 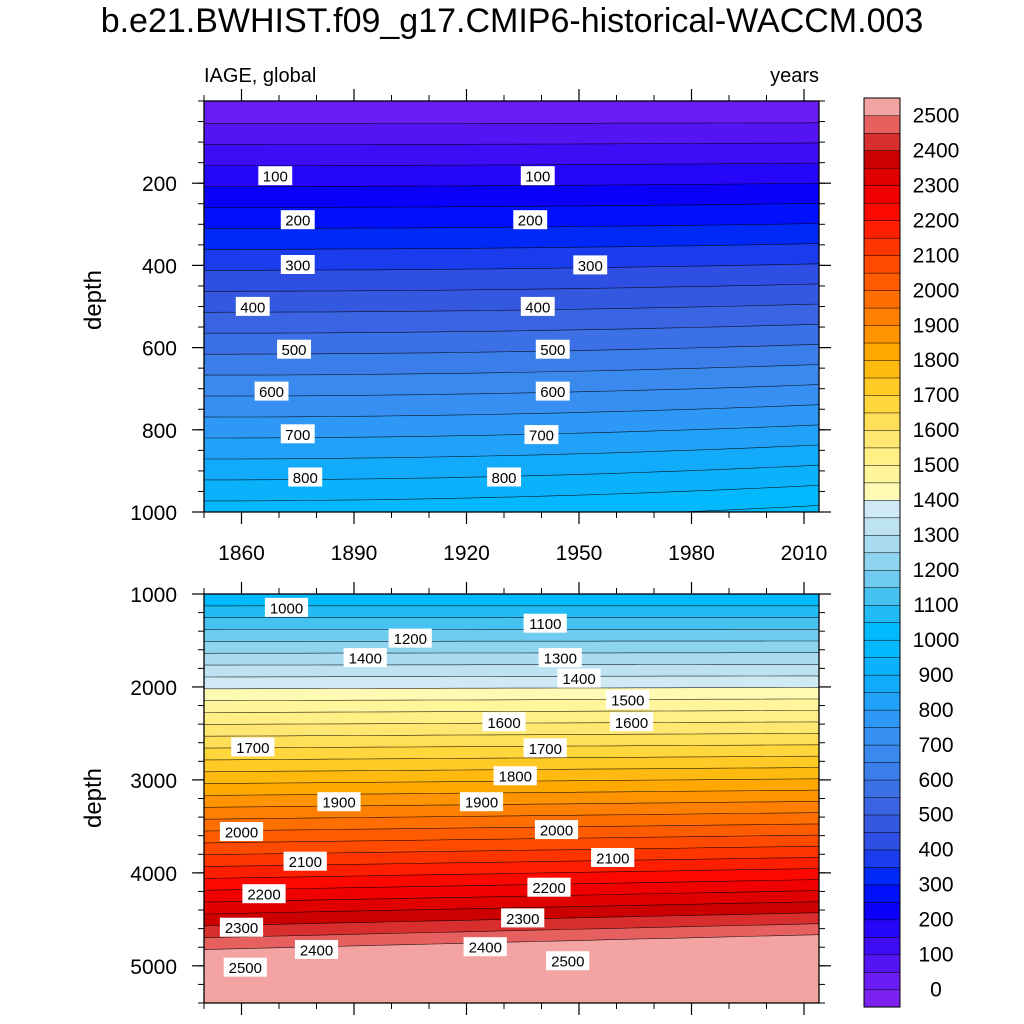 What do you see at coordinates (537, 306) in the screenshot?
I see `contour-label: 400` at bounding box center [537, 306].